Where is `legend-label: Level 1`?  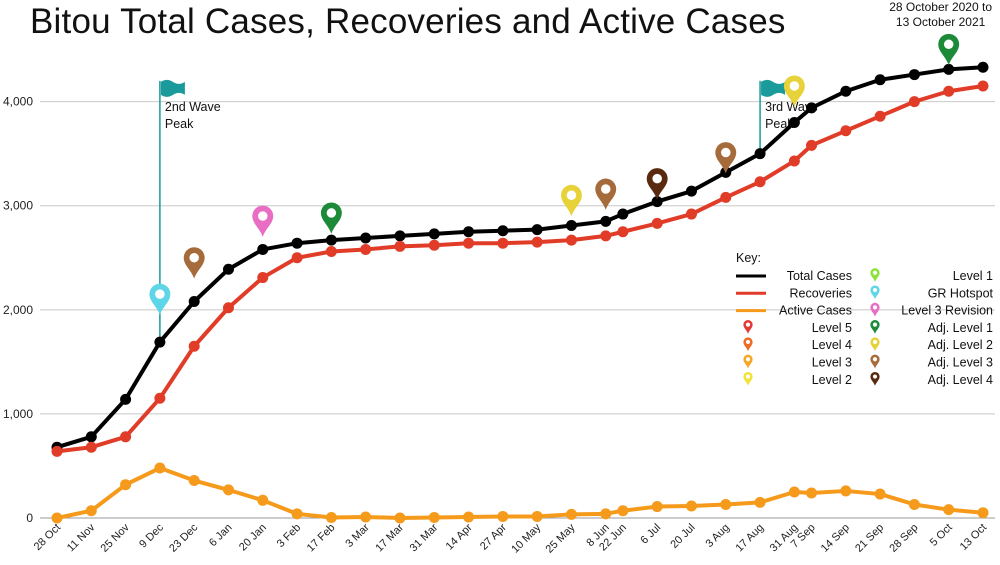 legend-label: Level 1 is located at coordinates (973, 276).